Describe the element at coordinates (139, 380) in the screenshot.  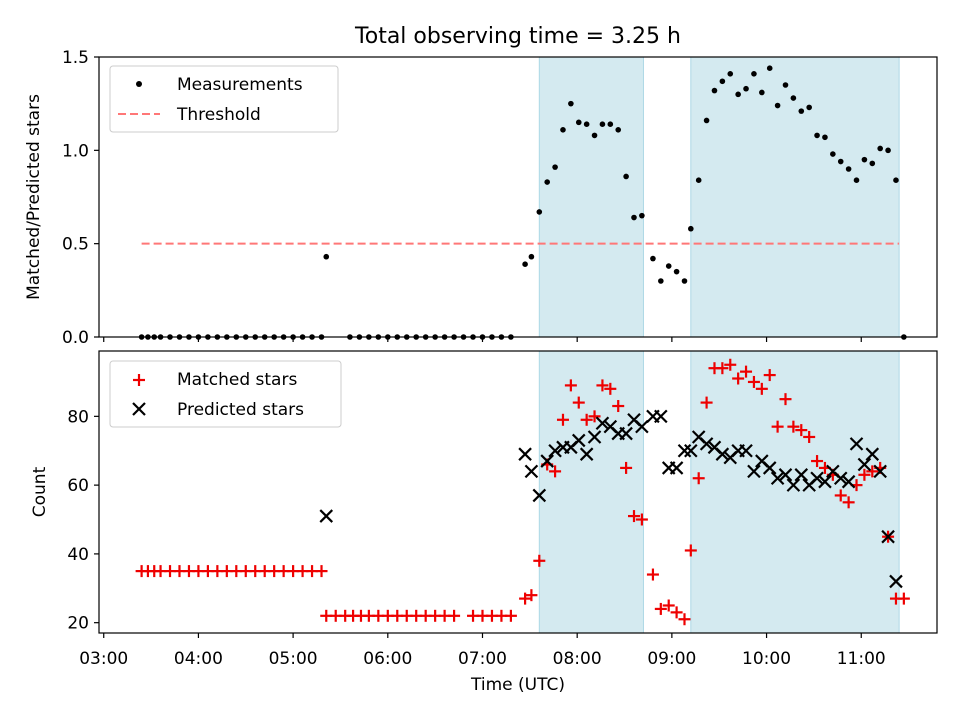
I see `legend-matched-marker` at that location.